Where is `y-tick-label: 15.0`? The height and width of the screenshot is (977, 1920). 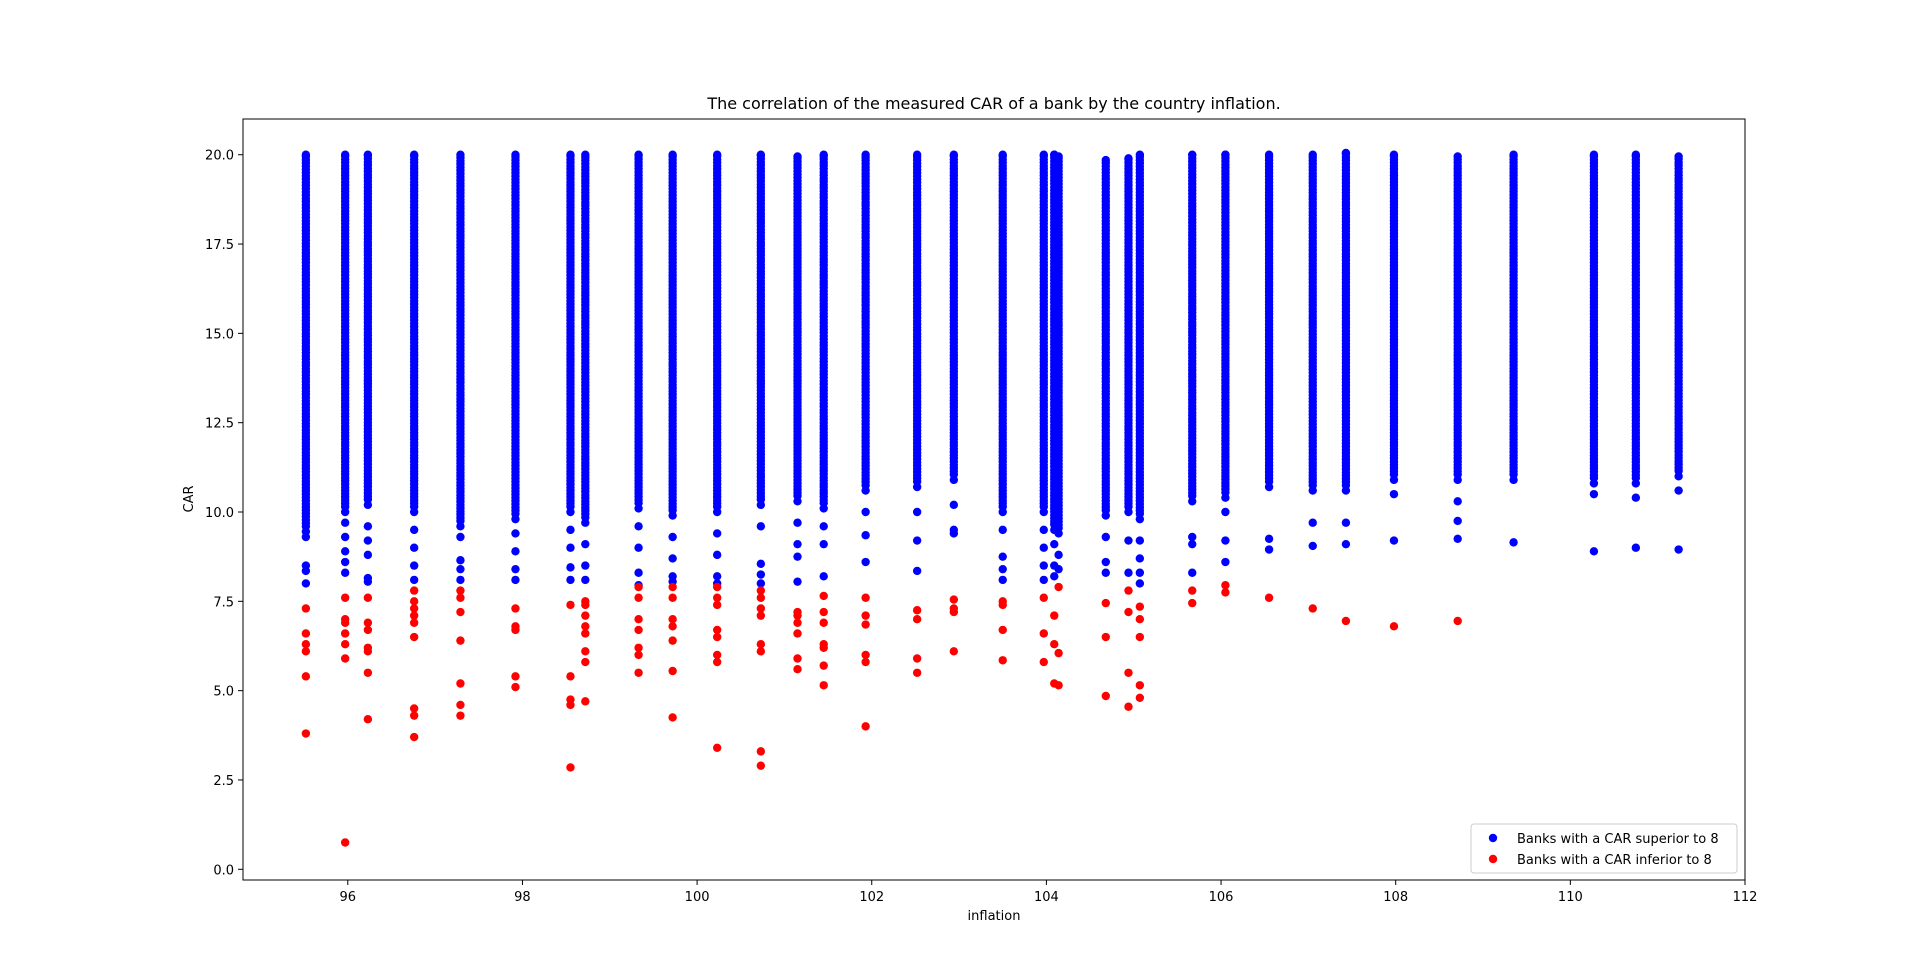 y-tick-label: 15.0 is located at coordinates (219, 334).